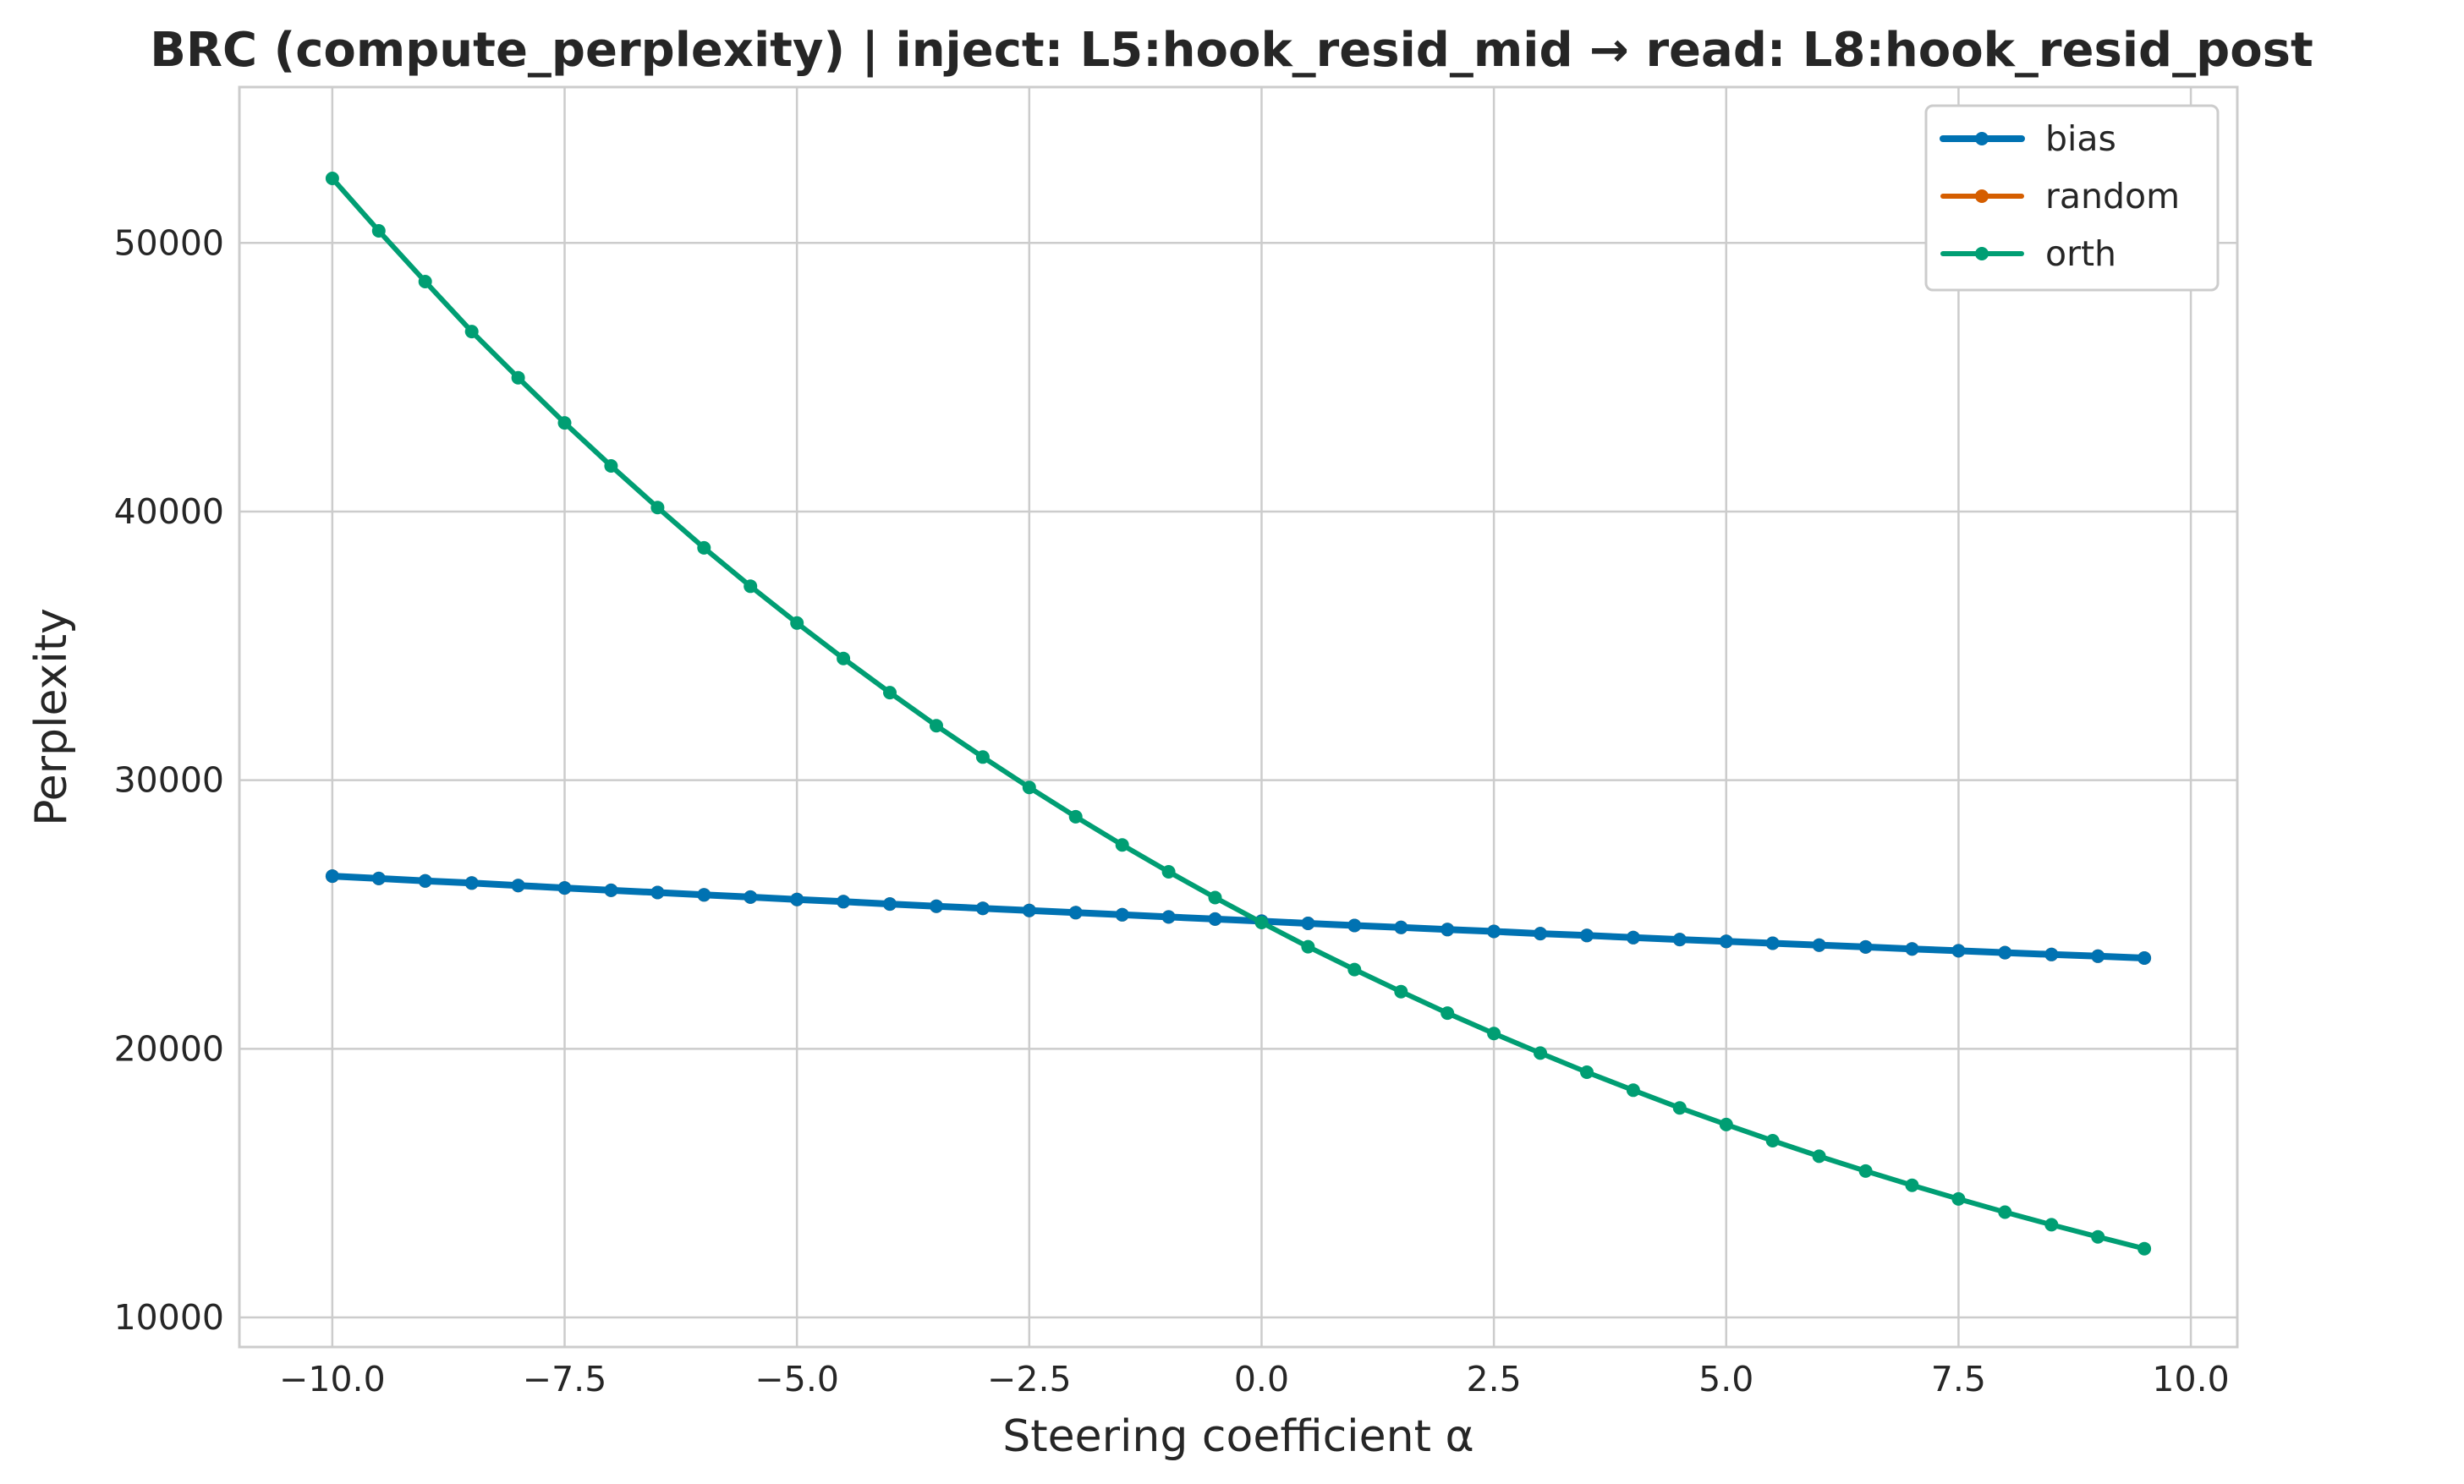 The image size is (2464, 1484). I want to click on x-tick-label: −5.0, so click(797, 1379).